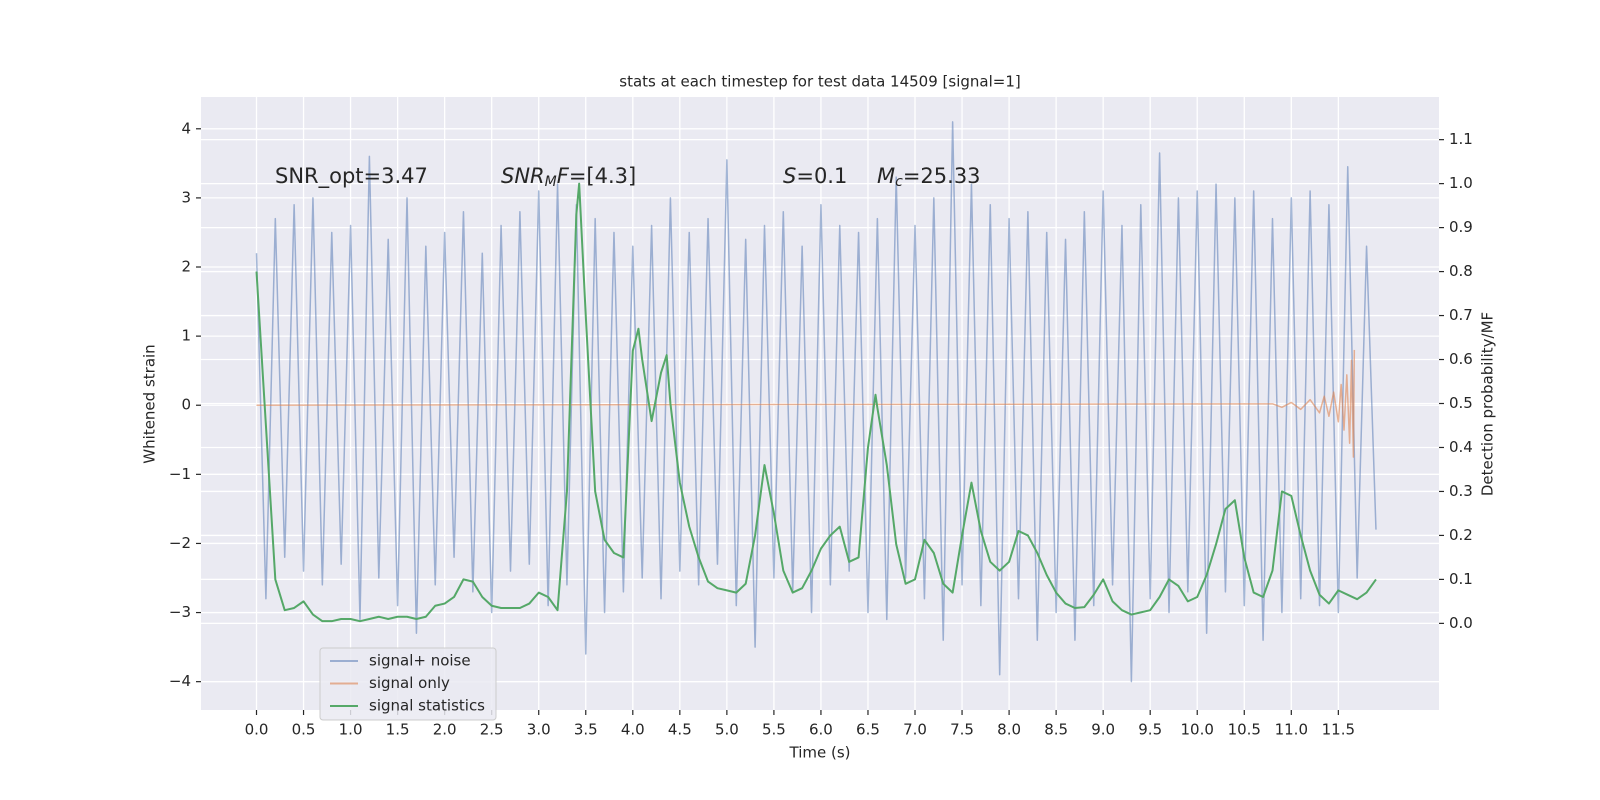 The height and width of the screenshot is (800, 1600). What do you see at coordinates (180, 681) in the screenshot?
I see `y-tick-label: −4` at bounding box center [180, 681].